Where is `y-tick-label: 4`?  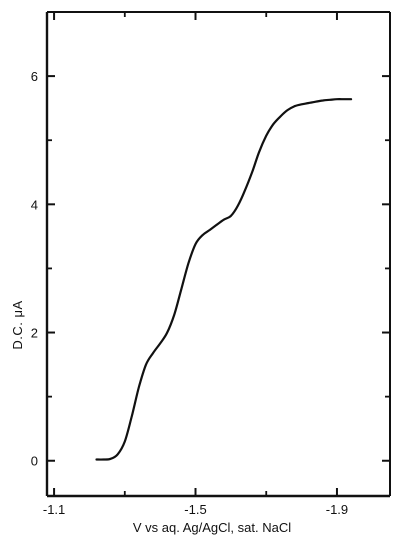
y-tick-label: 4 is located at coordinates (34, 204).